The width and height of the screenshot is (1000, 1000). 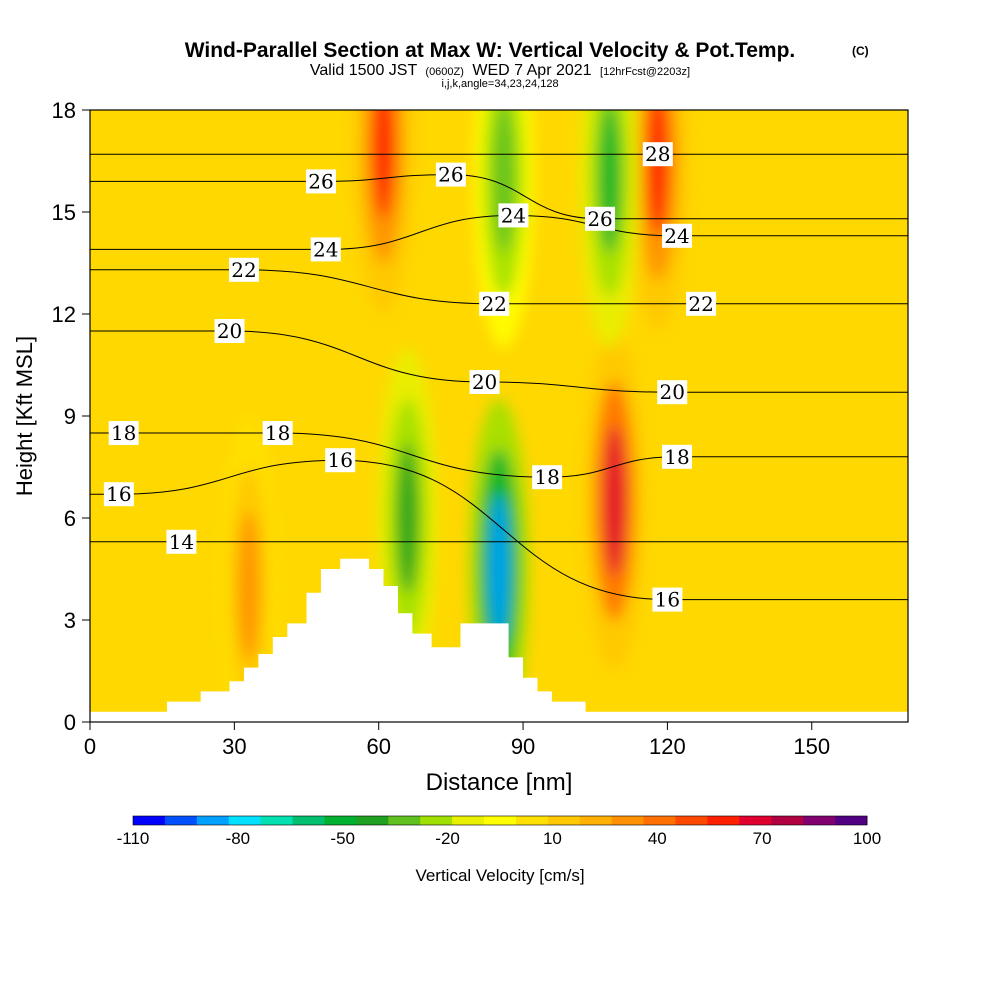 I want to click on x-tick-label: 150, so click(x=811, y=746).